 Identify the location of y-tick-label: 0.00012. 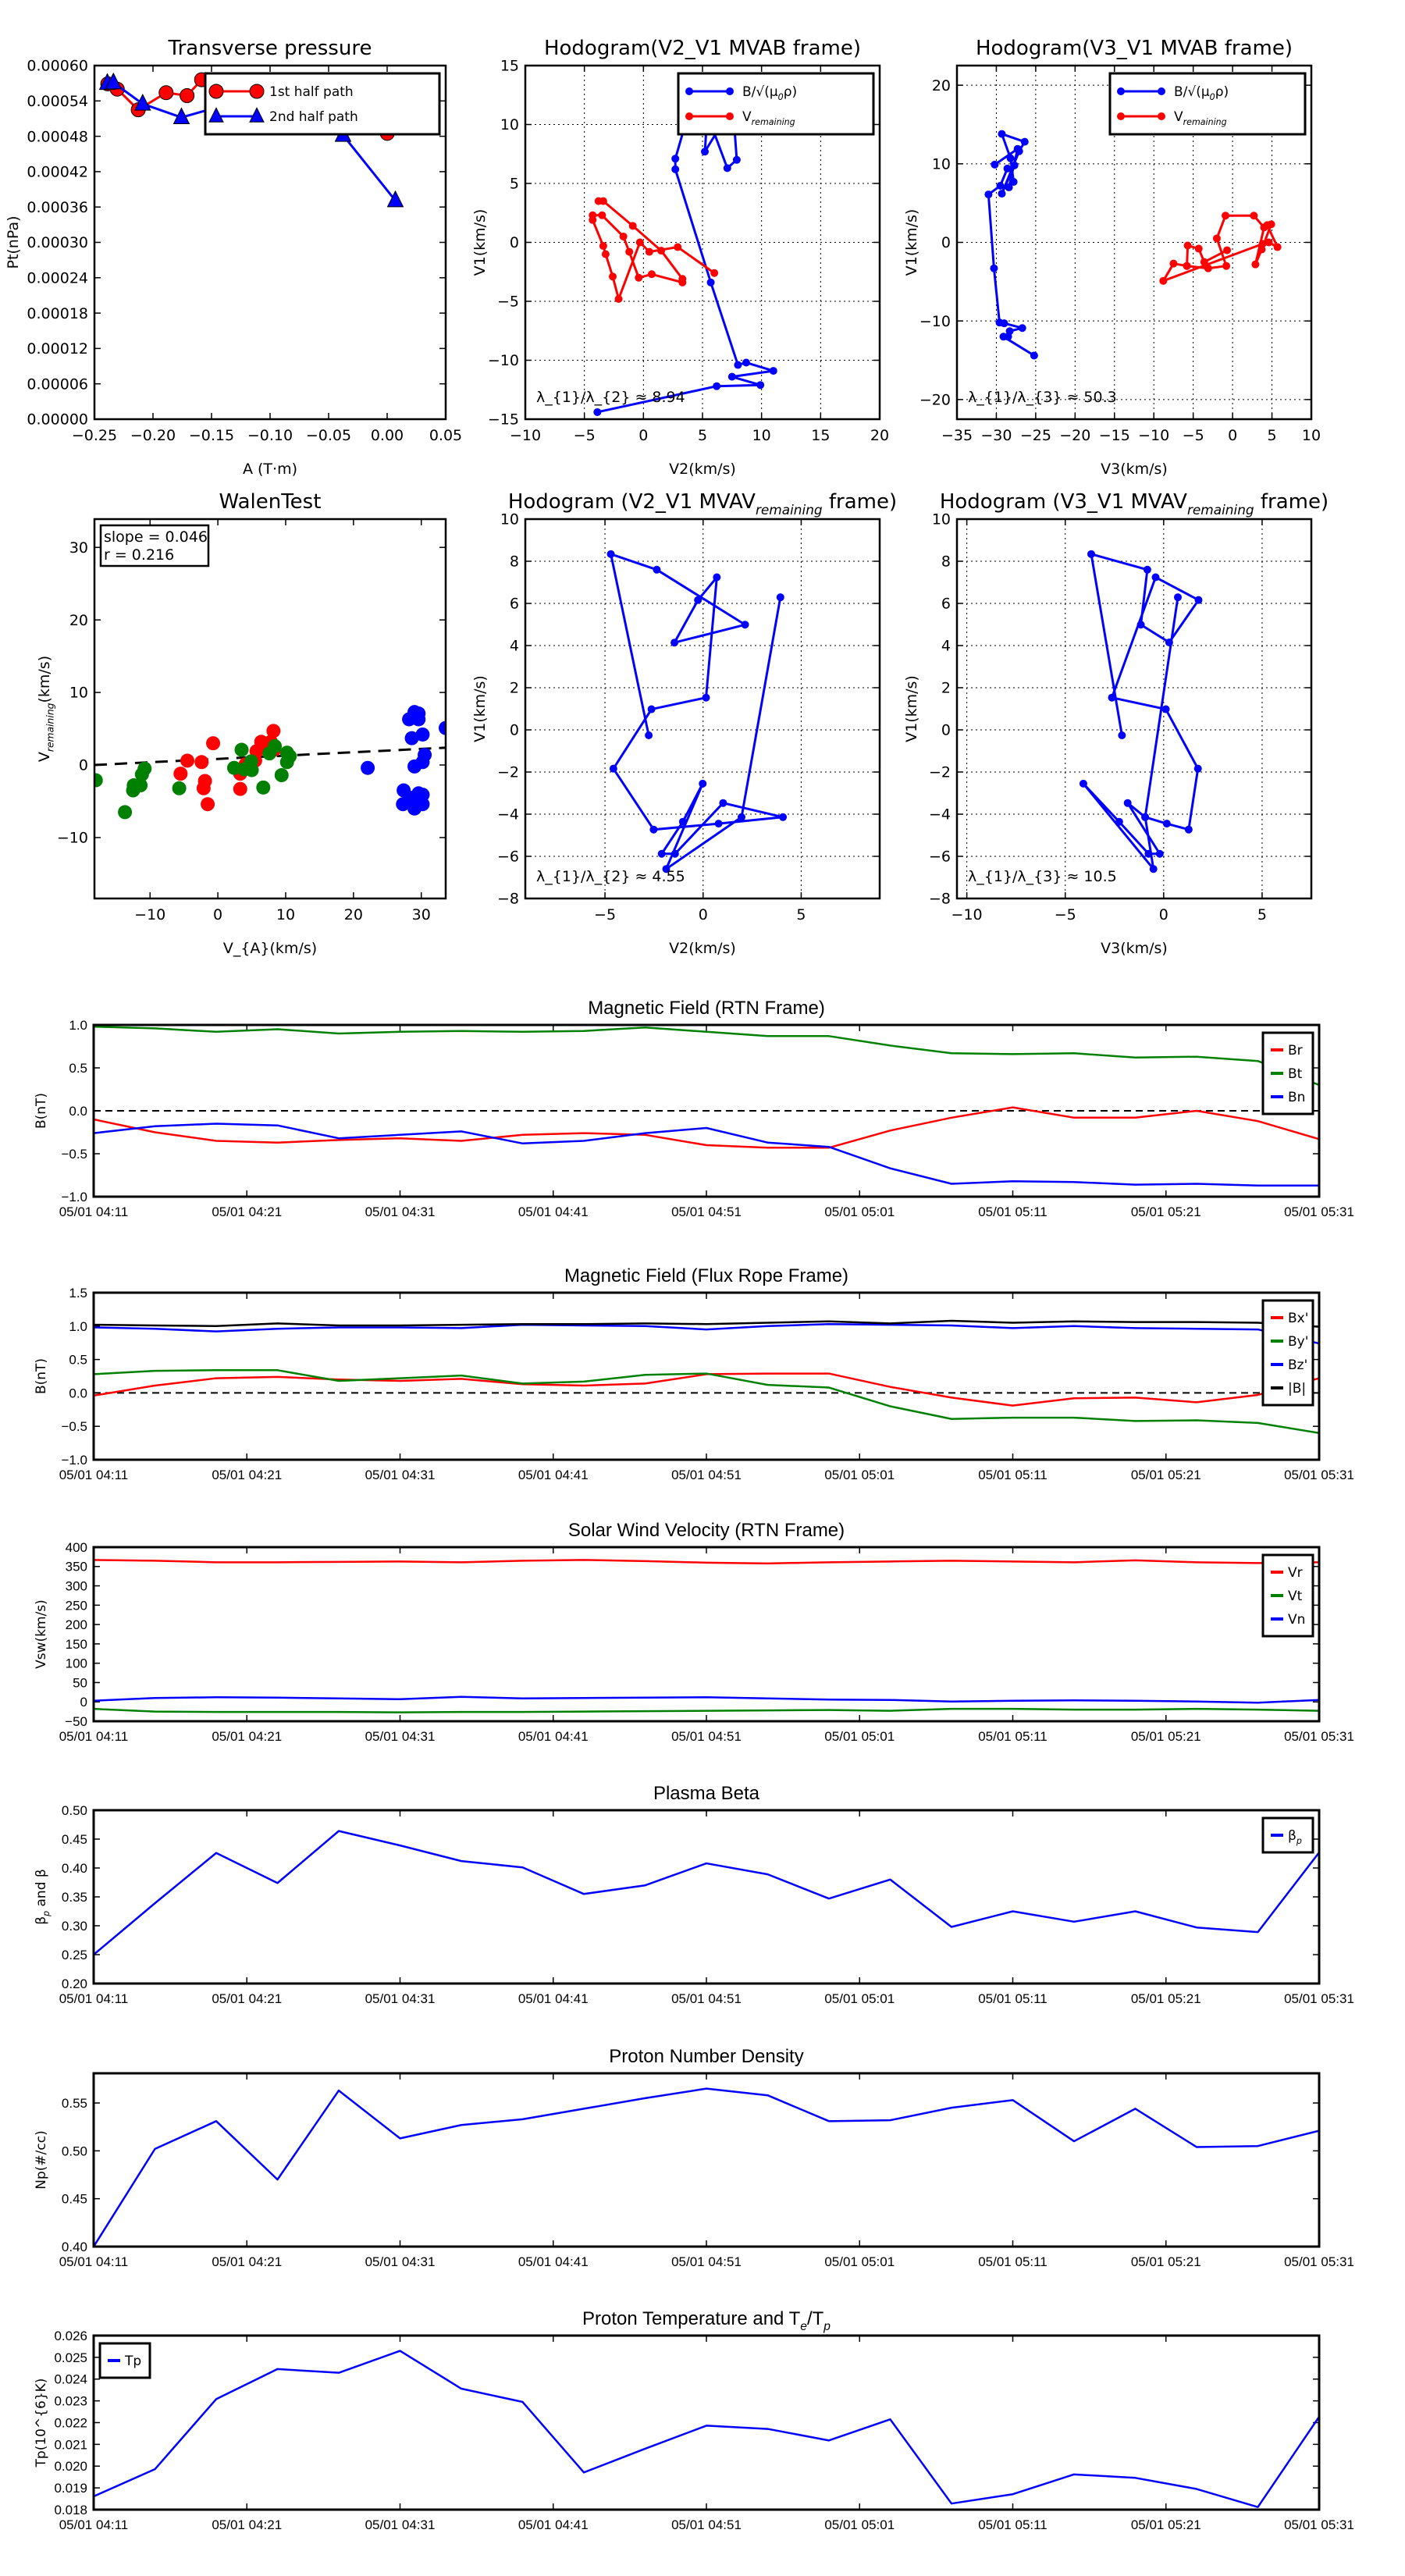
(57, 349).